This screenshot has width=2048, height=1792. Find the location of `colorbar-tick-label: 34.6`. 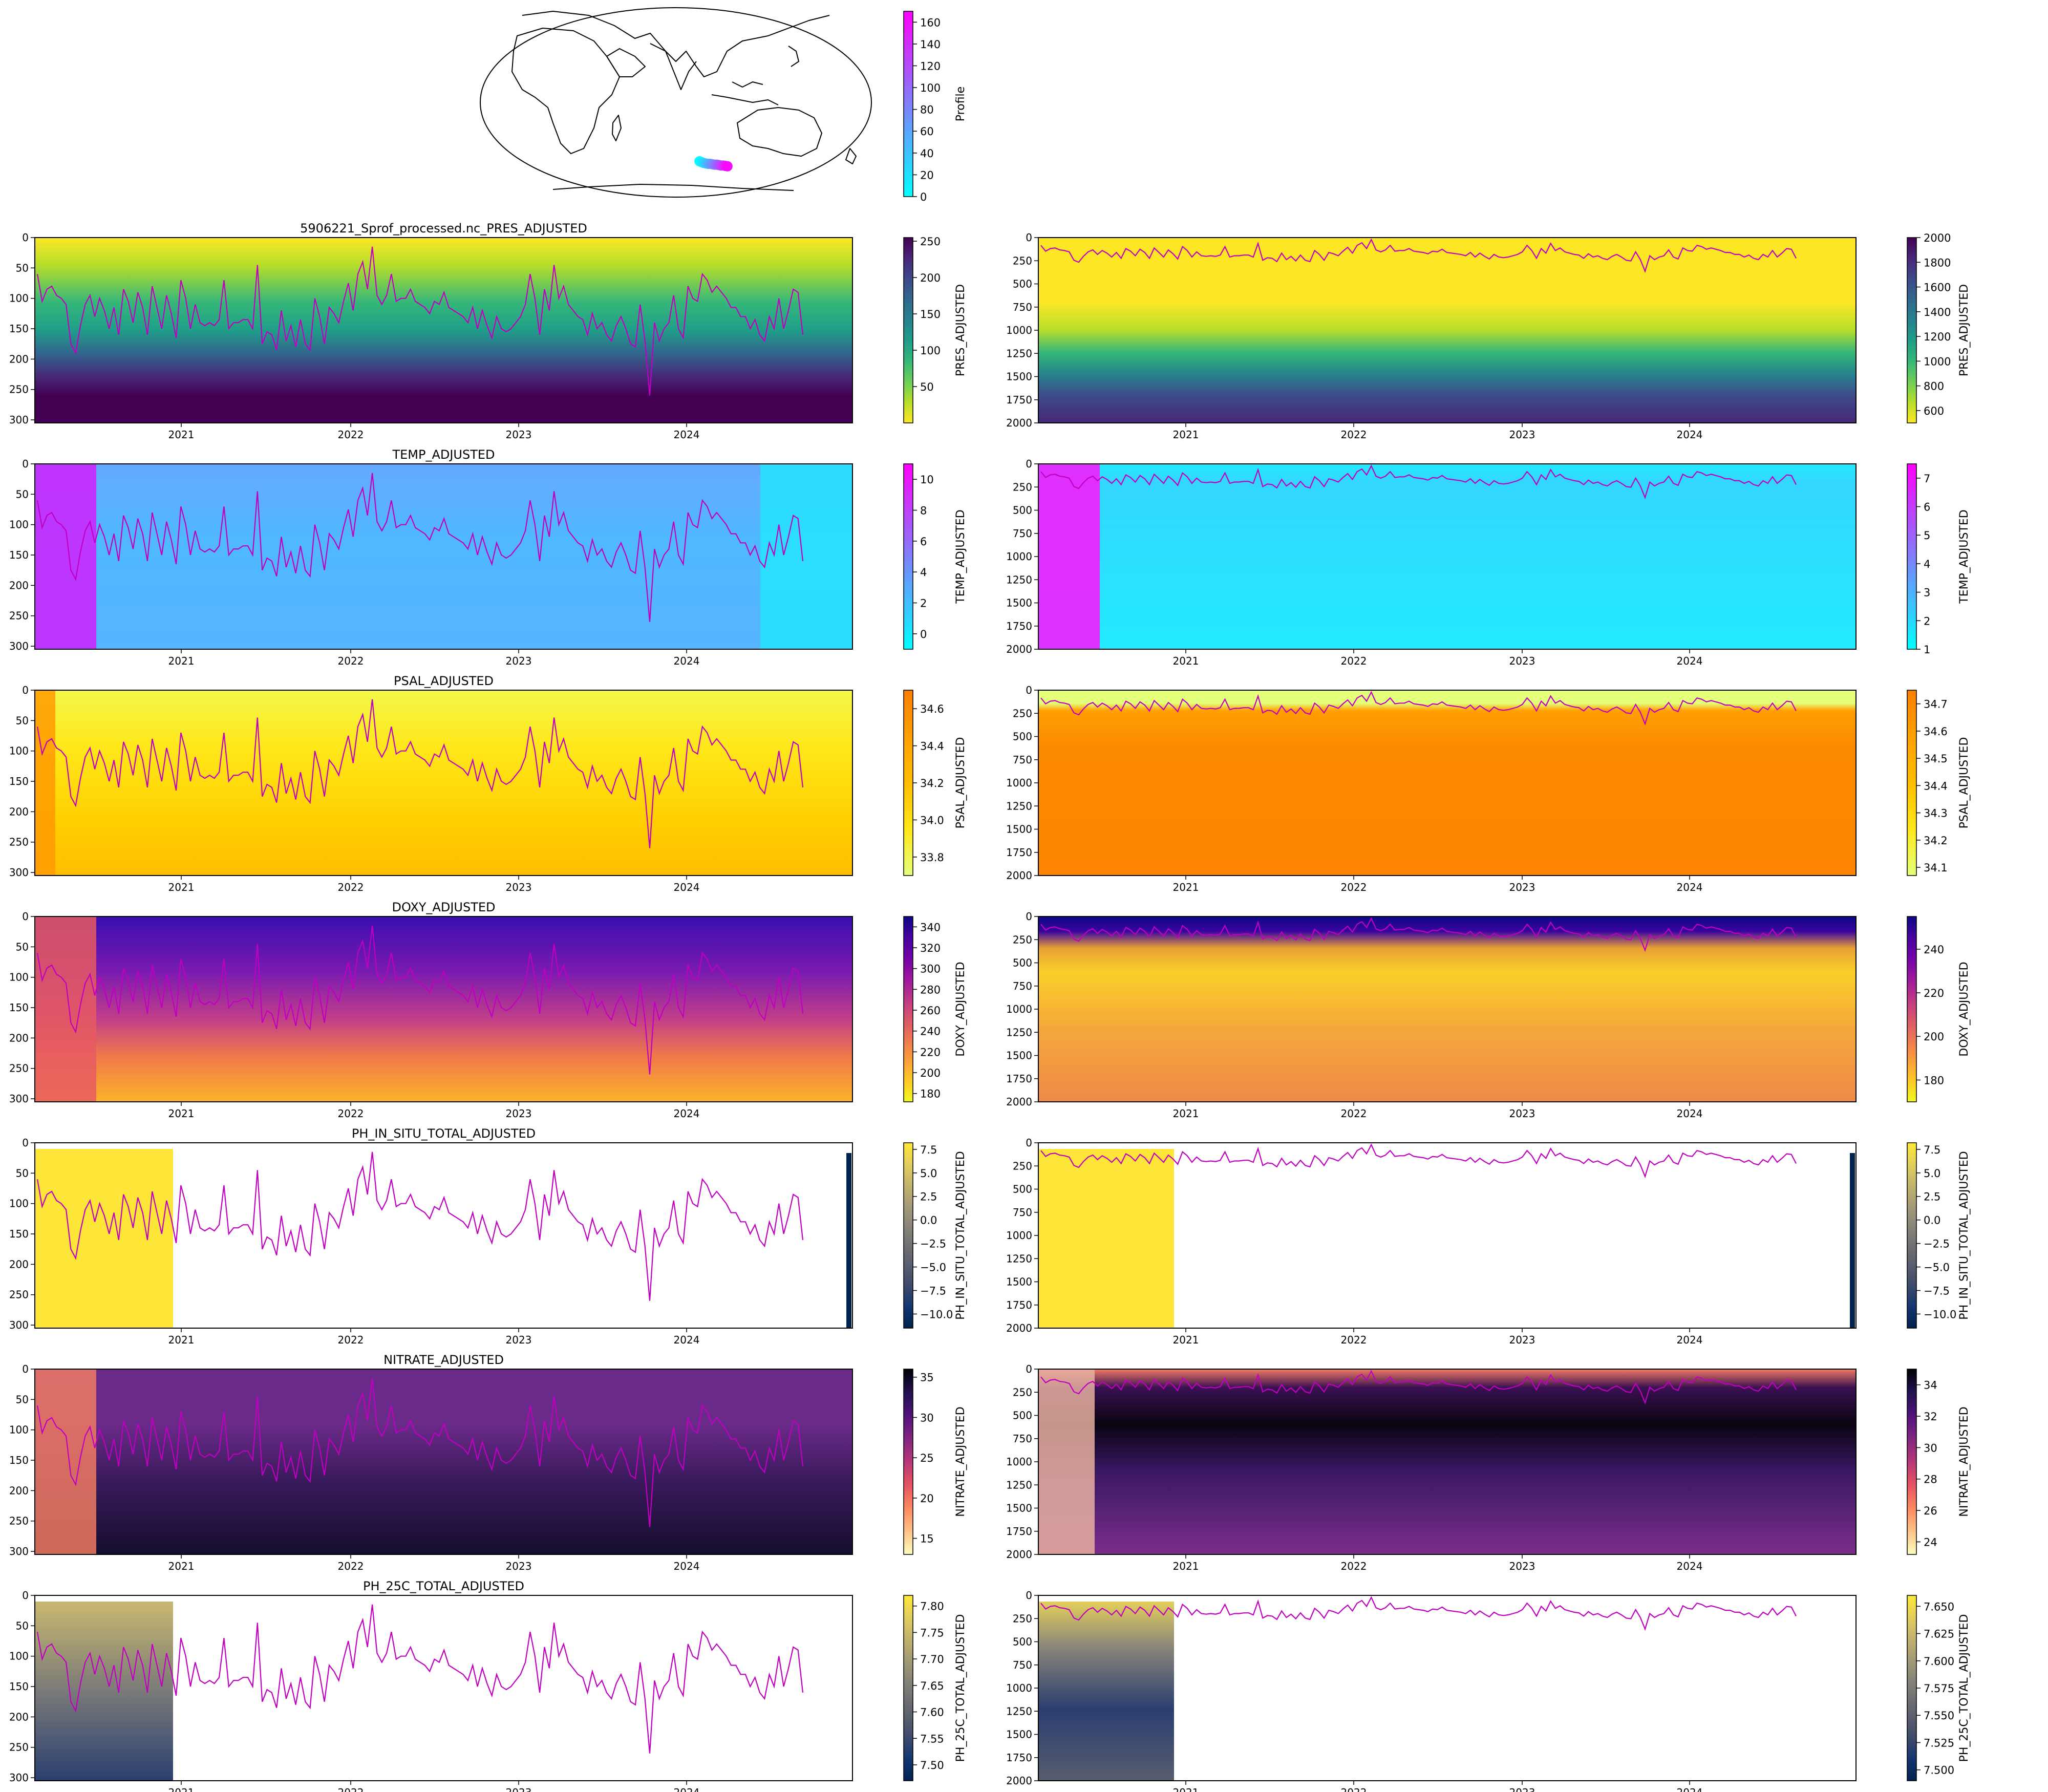

colorbar-tick-label: 34.6 is located at coordinates (1936, 732).